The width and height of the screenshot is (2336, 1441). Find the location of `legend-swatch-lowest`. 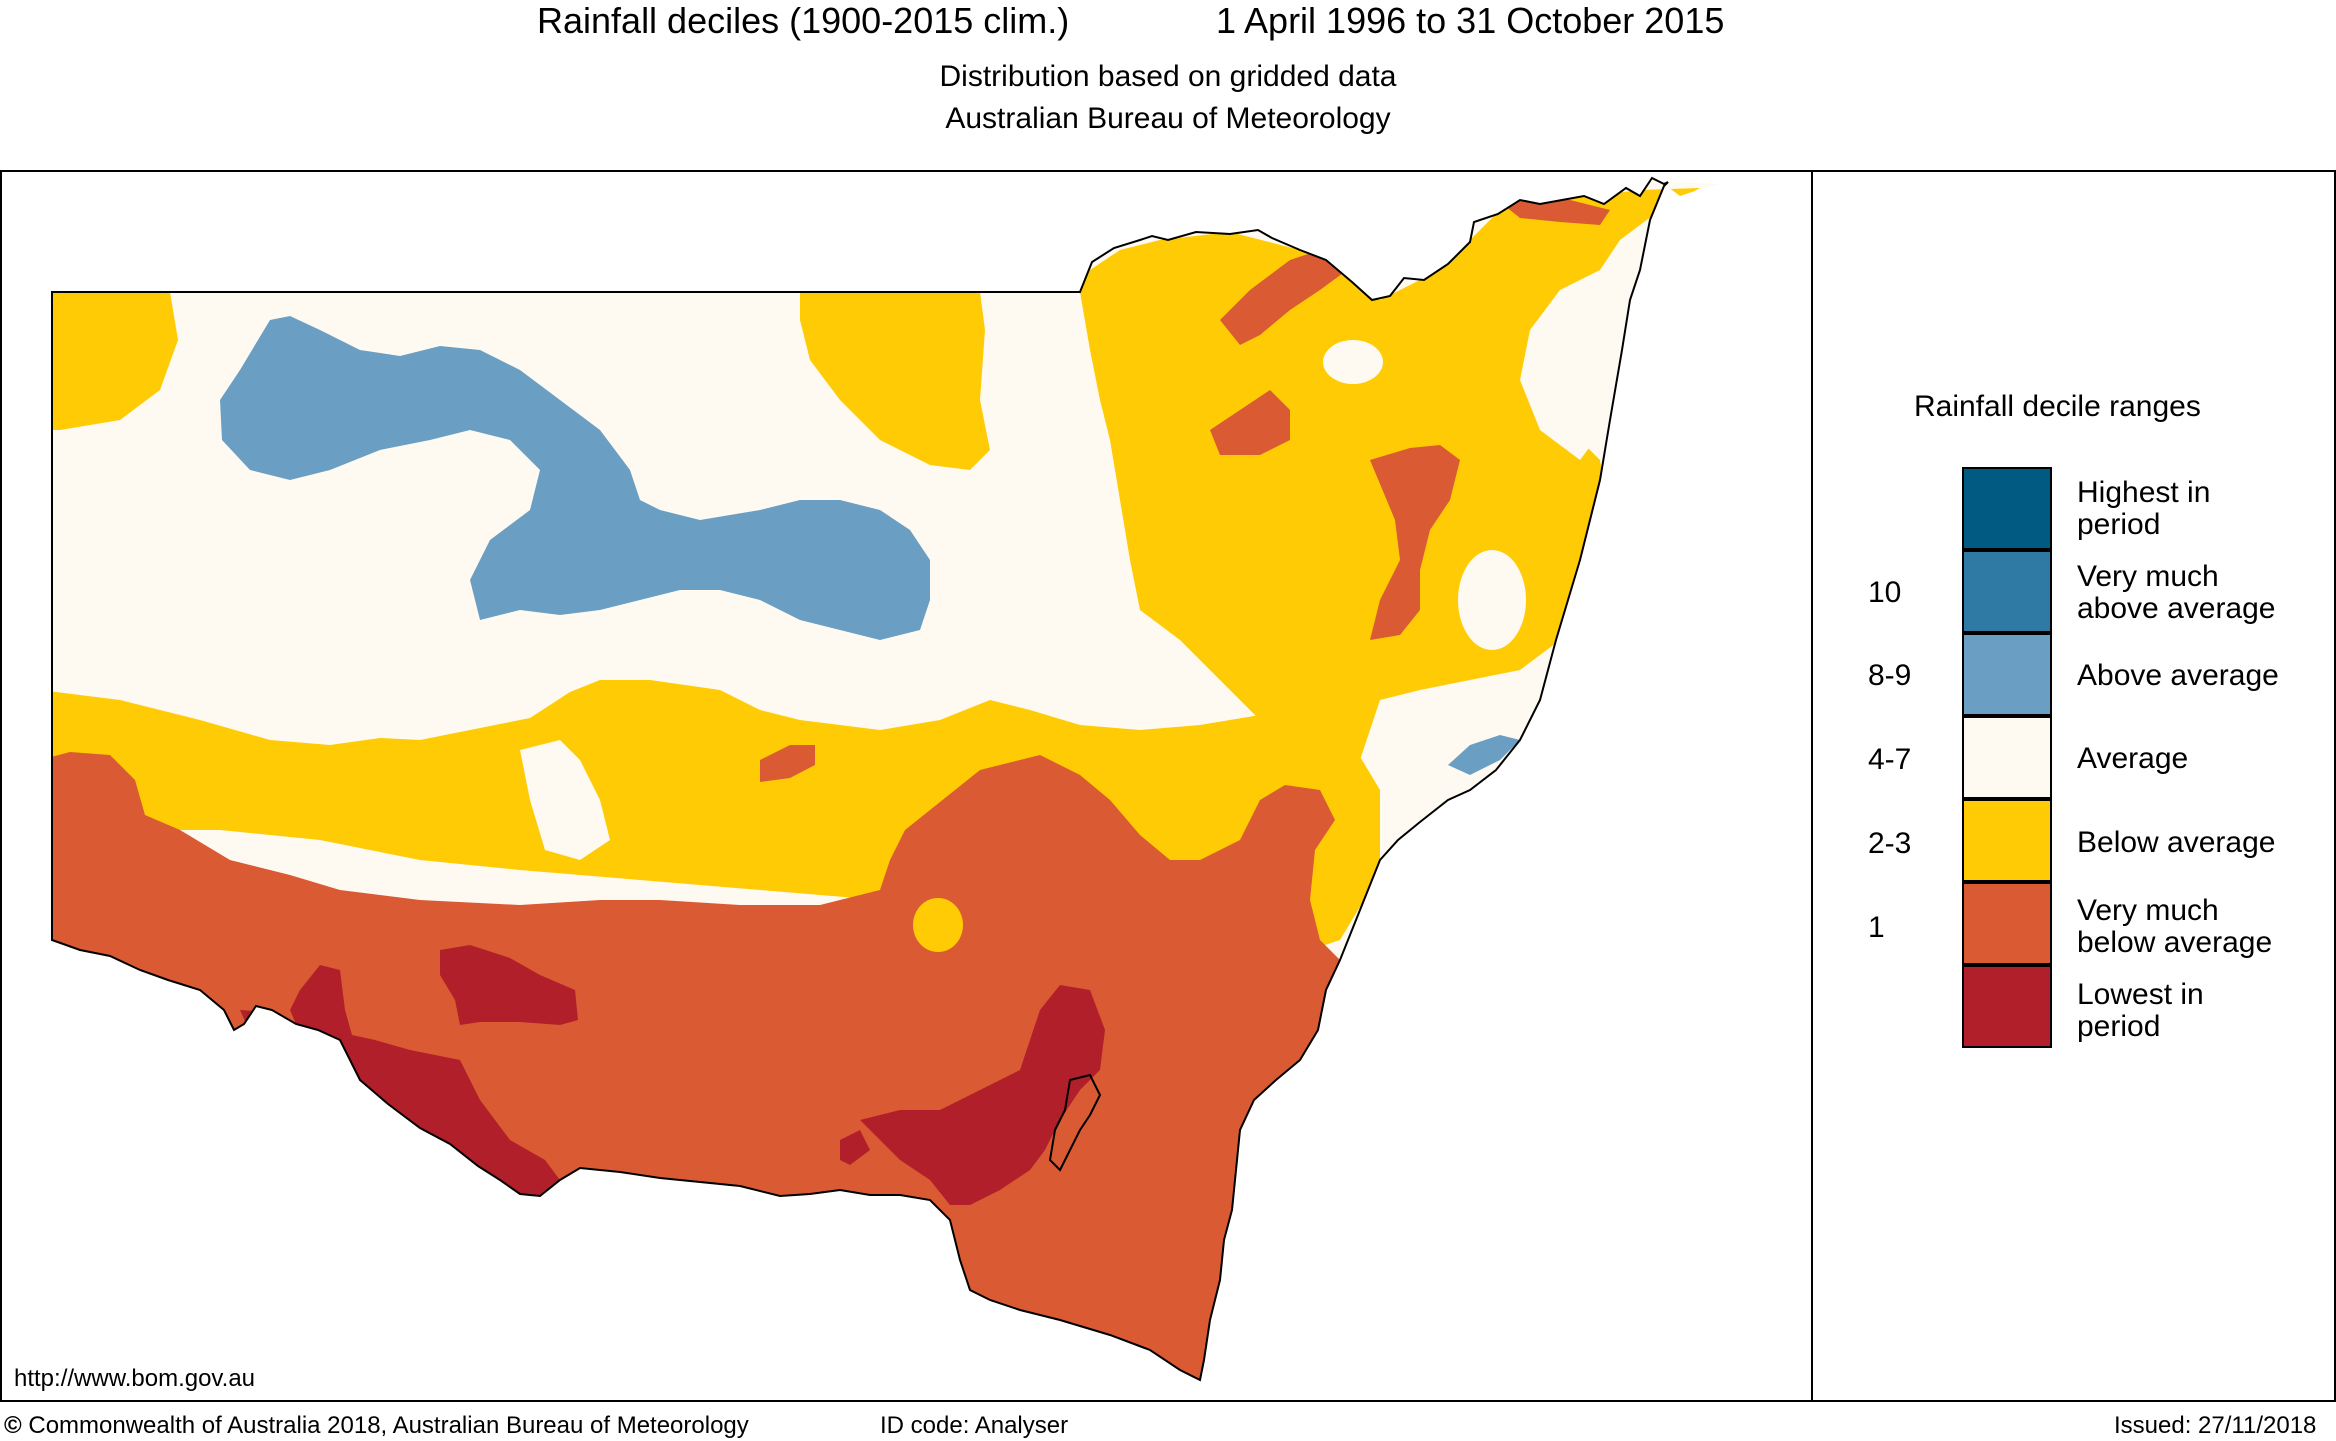

legend-swatch-lowest is located at coordinates (2007, 1006).